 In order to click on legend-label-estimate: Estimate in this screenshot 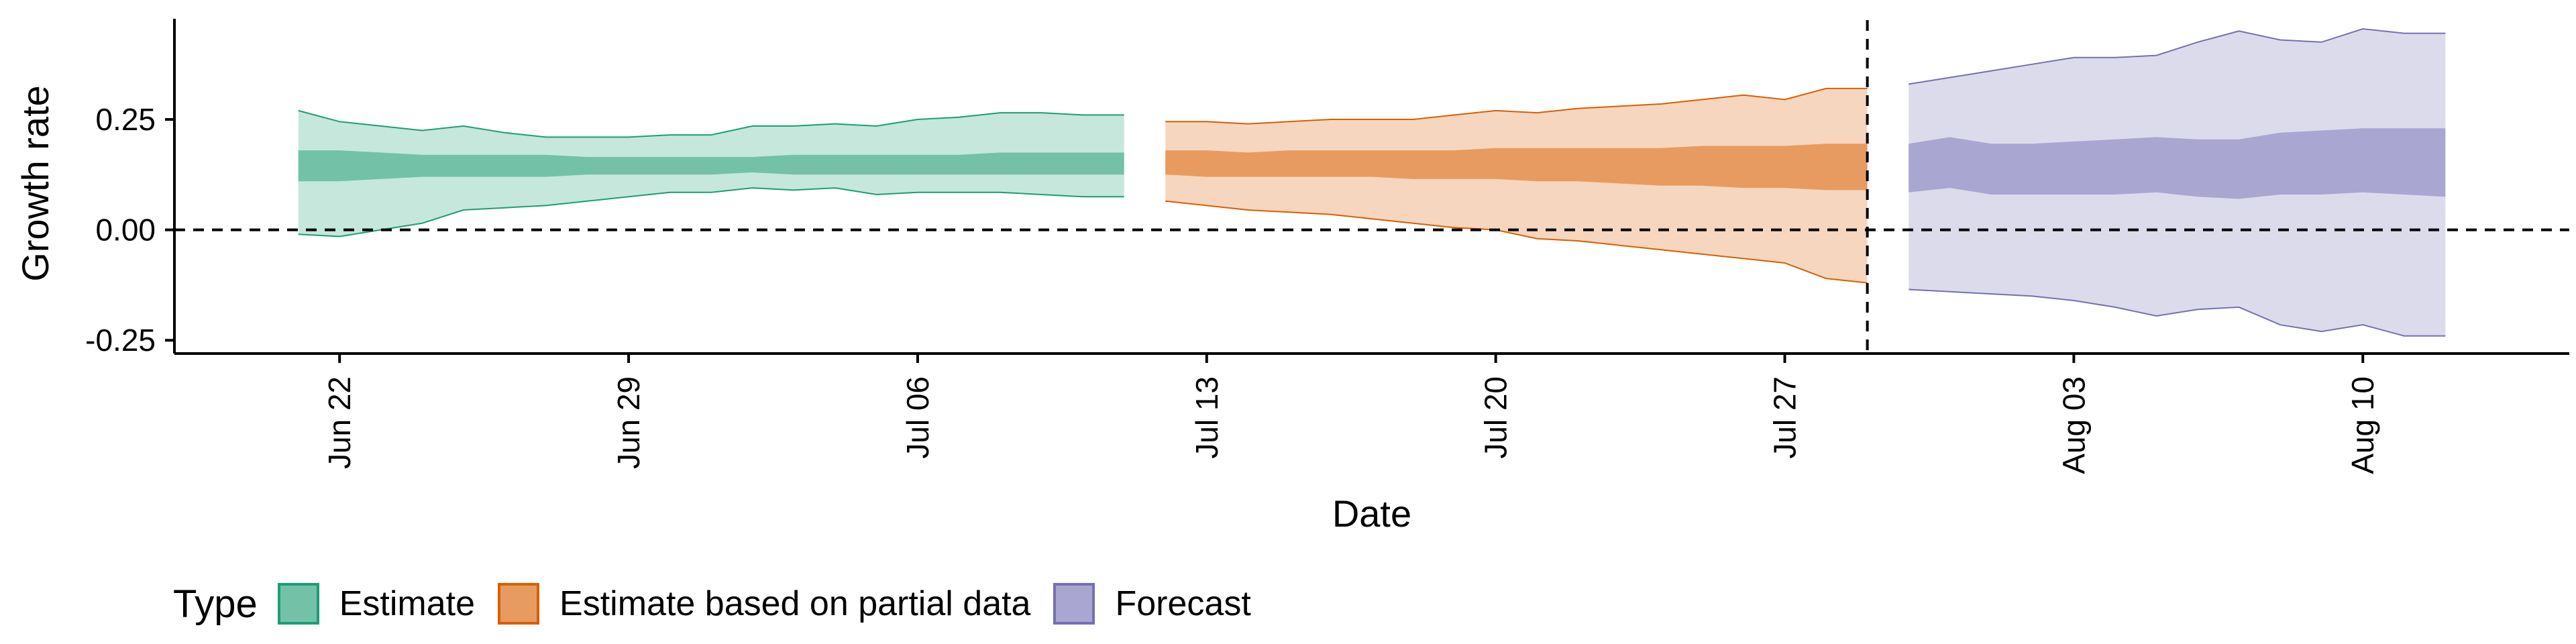, I will do `click(407, 603)`.